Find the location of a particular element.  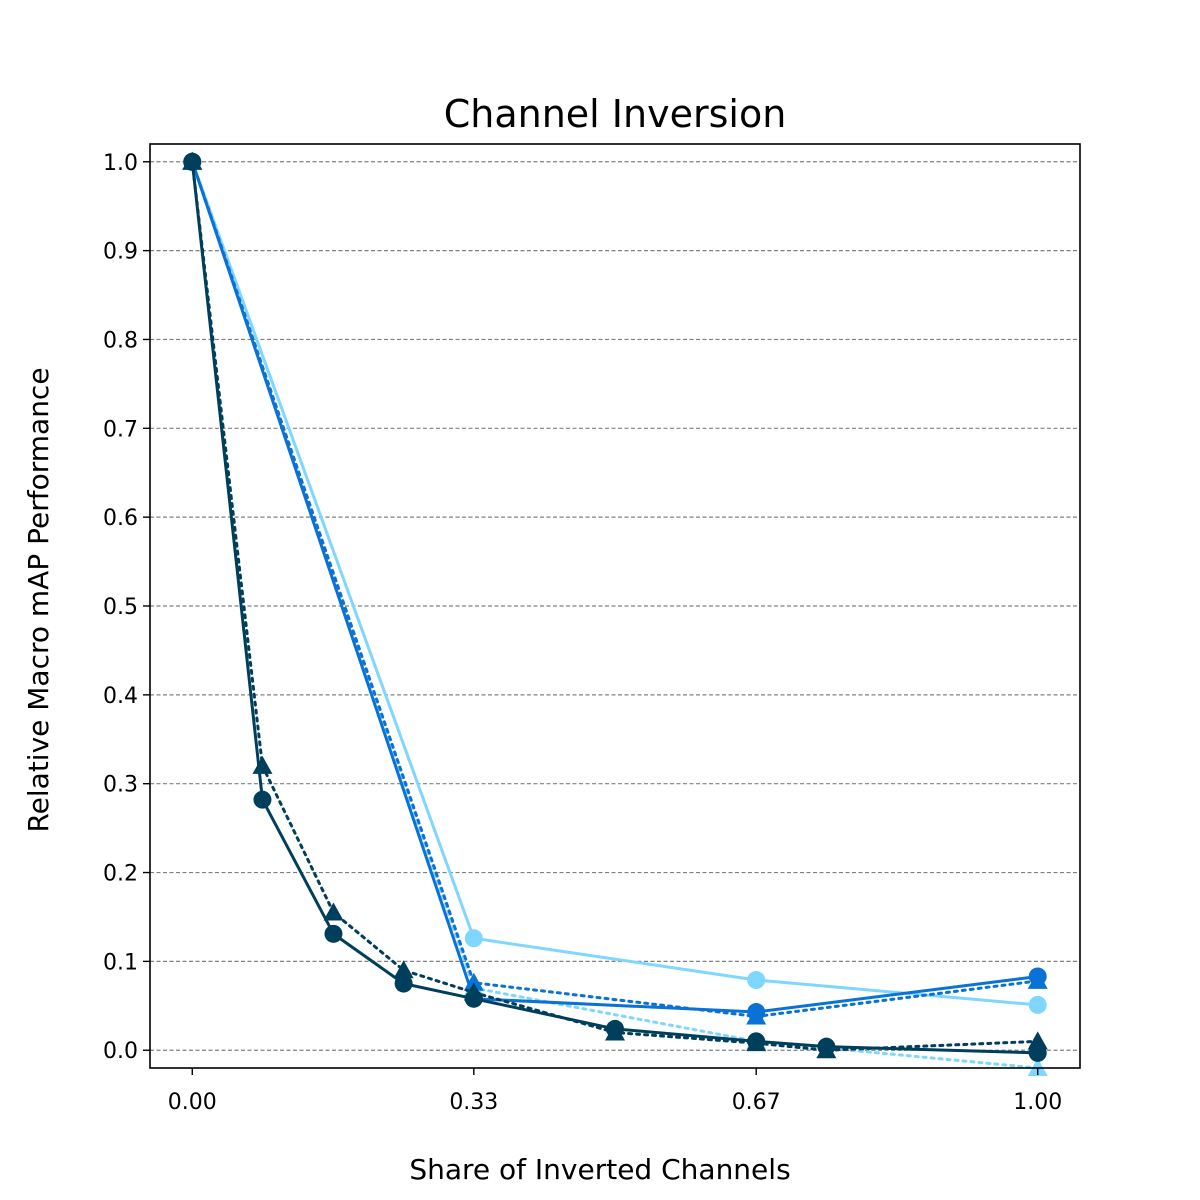

y-tick-label: 0.0 is located at coordinates (120, 1051).